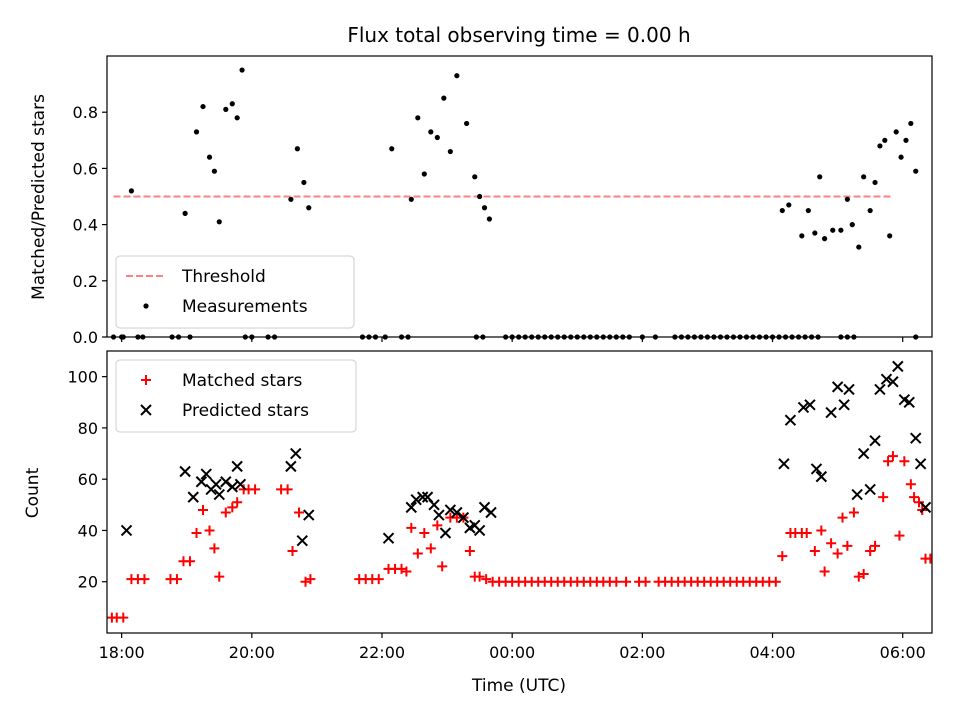  What do you see at coordinates (33, 492) in the screenshot?
I see `bottom-y-axis-label: Count` at bounding box center [33, 492].